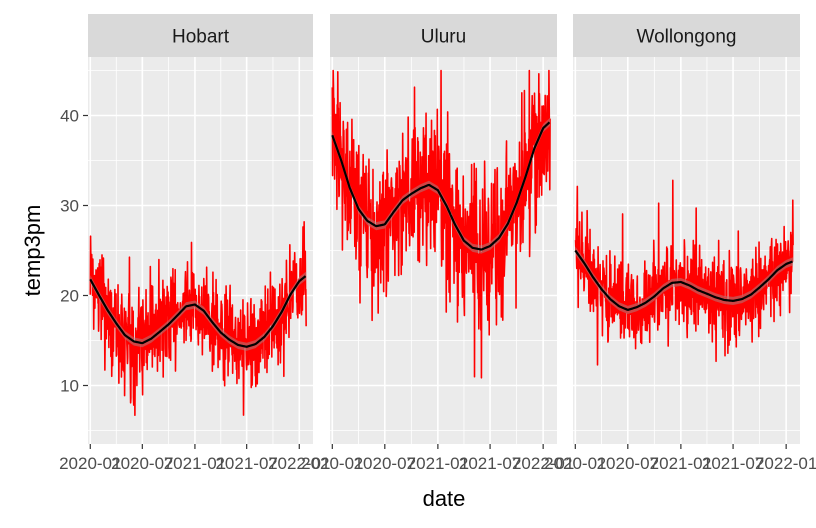 This screenshot has height=528, width=816. I want to click on series-line-wollongong, so click(684, 272).